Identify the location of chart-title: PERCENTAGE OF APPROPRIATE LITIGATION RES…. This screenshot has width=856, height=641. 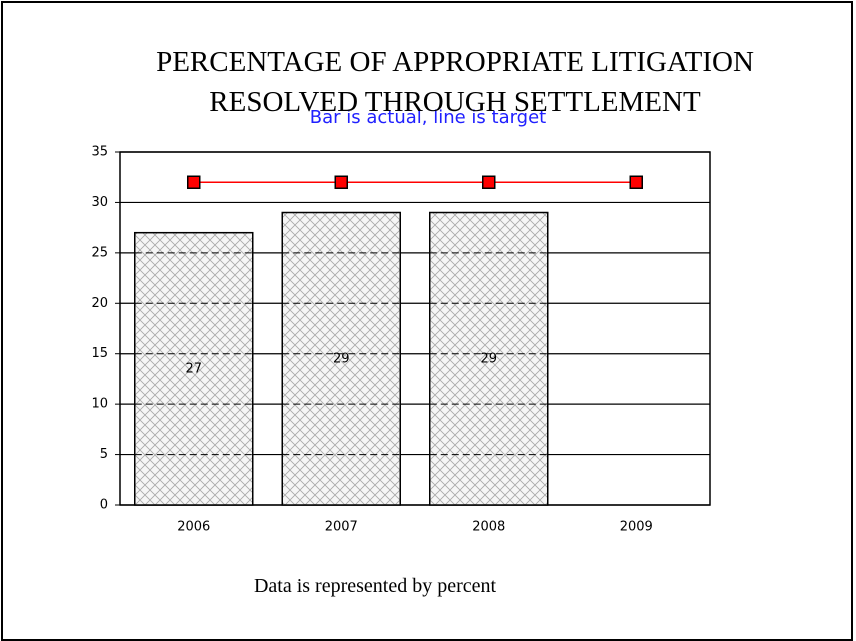
(455, 82).